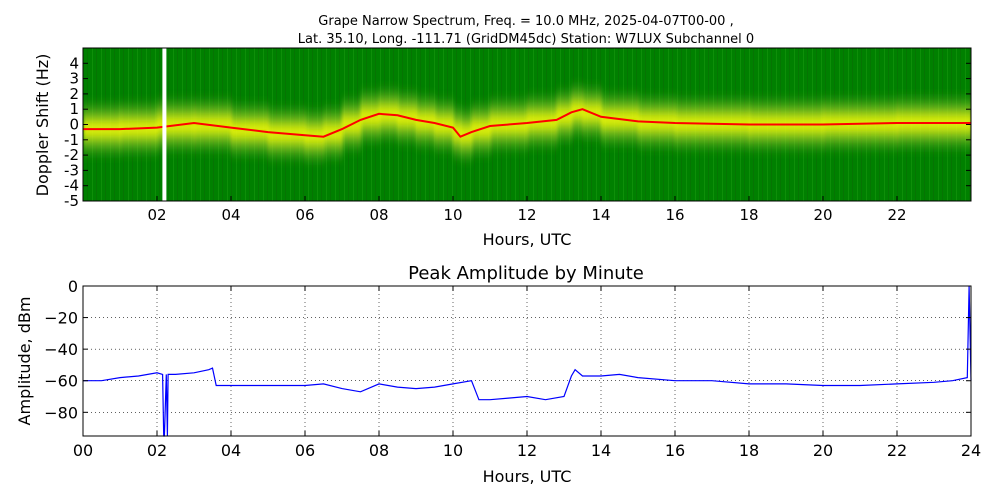  What do you see at coordinates (42, 125) in the screenshot?
I see `spectrum-y-label: Doppler Shift (Hz)` at bounding box center [42, 125].